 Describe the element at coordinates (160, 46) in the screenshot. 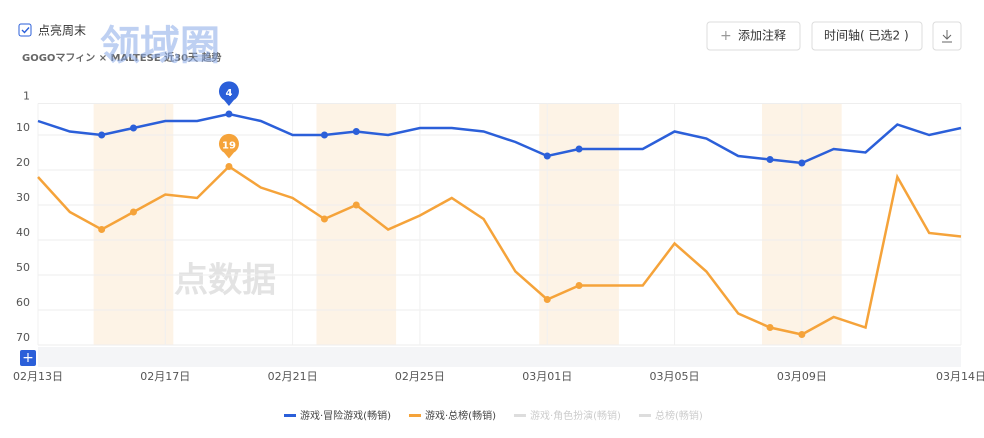

I see `watermark: 领域圈` at that location.